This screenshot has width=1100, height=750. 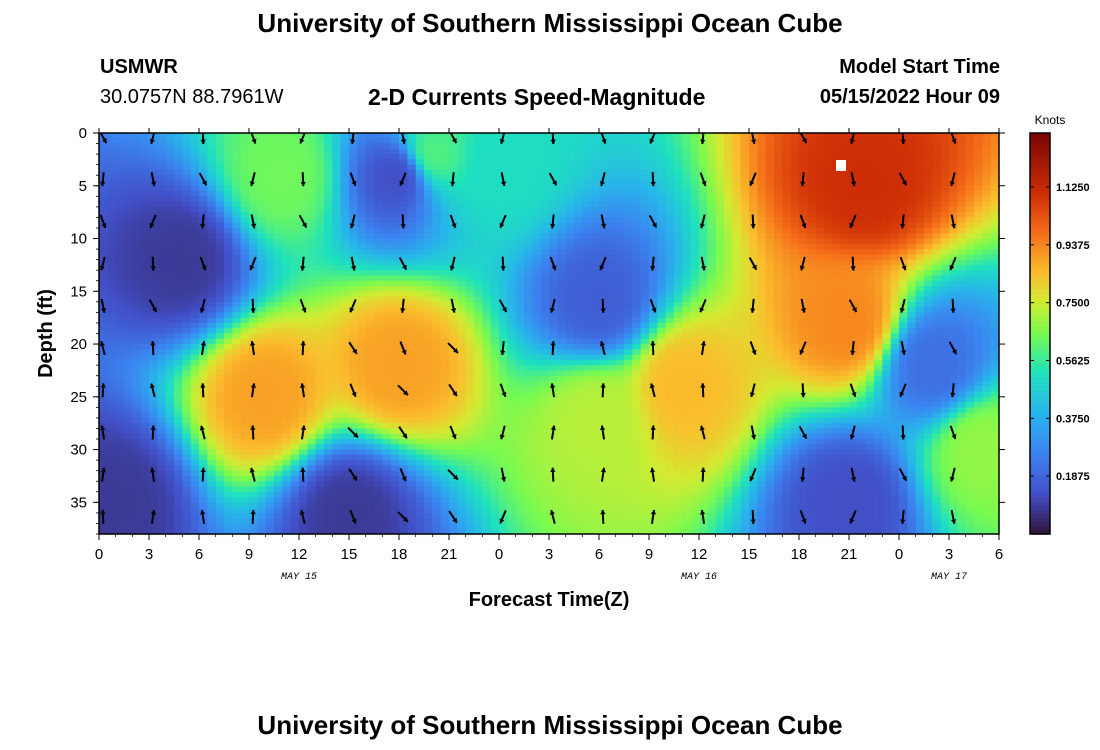 I want to click on model-start-value: 05/15/2022 Hour 09, so click(x=909, y=97).